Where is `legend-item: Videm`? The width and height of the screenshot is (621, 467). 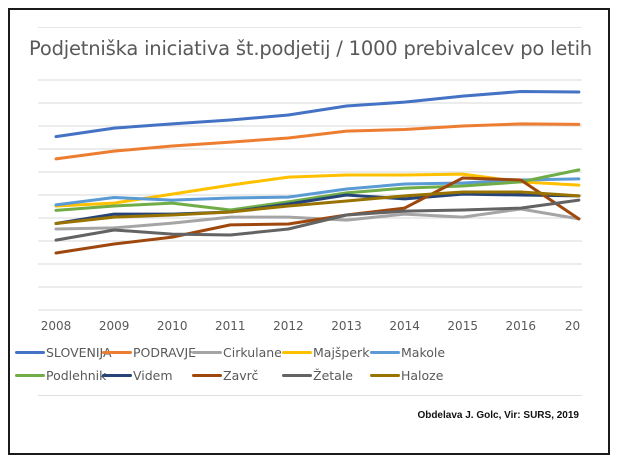 legend-item: Videm is located at coordinates (137, 375).